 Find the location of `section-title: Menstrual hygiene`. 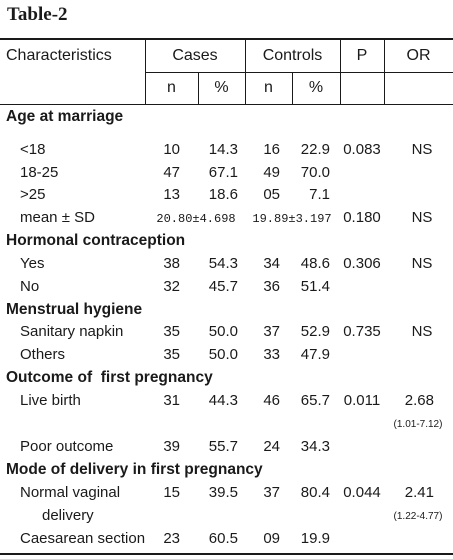

section-title: Menstrual hygiene is located at coordinates (74, 309).